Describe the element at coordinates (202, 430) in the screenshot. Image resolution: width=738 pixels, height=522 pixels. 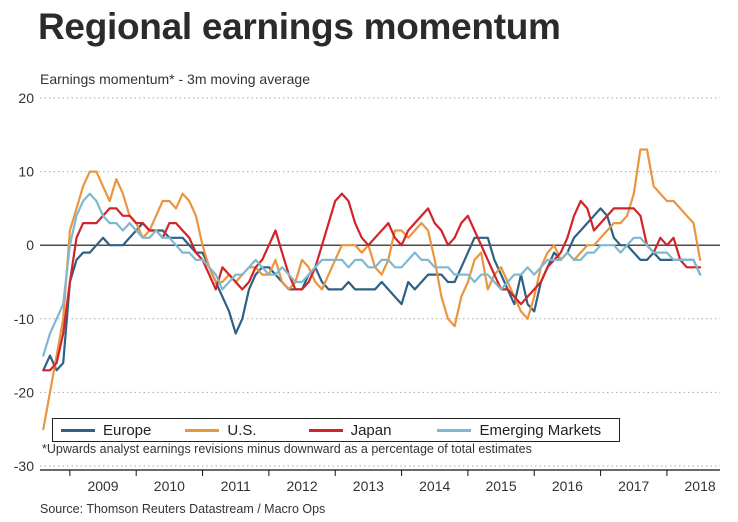
I see `legend-swatch-us` at that location.